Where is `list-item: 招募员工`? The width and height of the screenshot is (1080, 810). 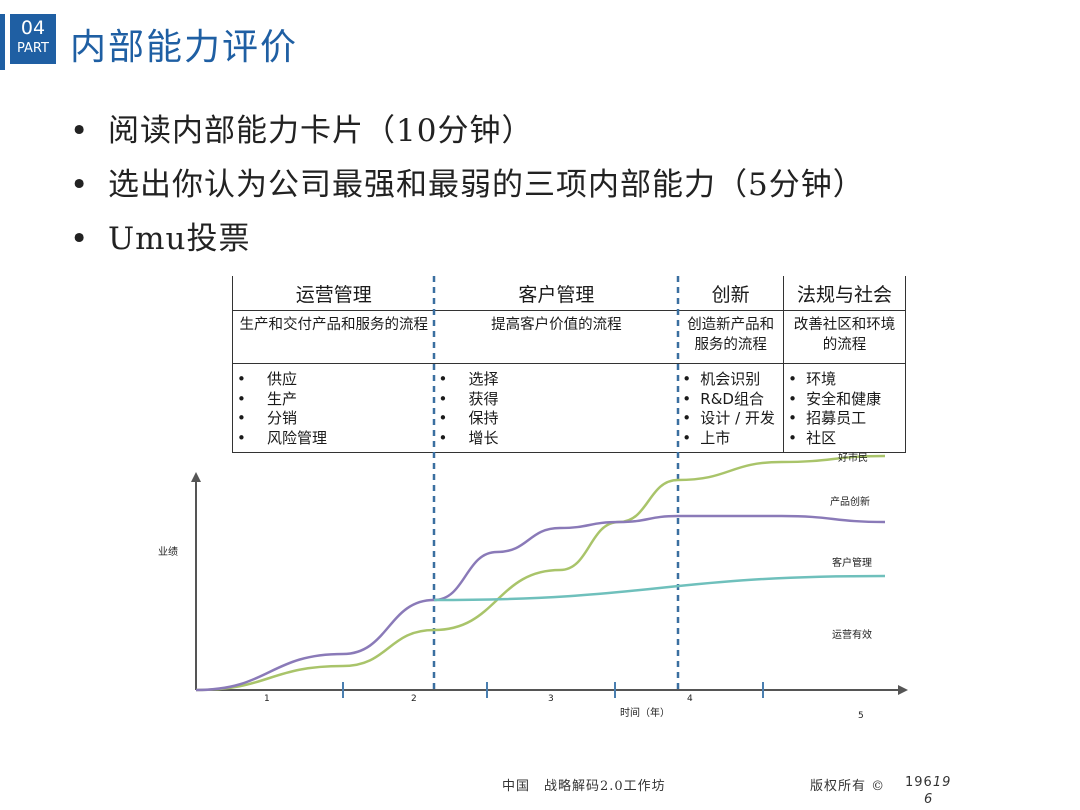
list-item: 招募员工 is located at coordinates (844, 419).